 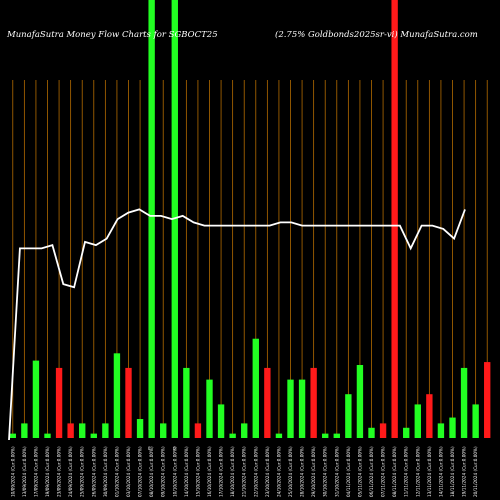 What do you see at coordinates (348, 471) in the screenshot?
I see `x-tick-label: 04/11/2024 (Cur:0.00%)` at bounding box center [348, 471].